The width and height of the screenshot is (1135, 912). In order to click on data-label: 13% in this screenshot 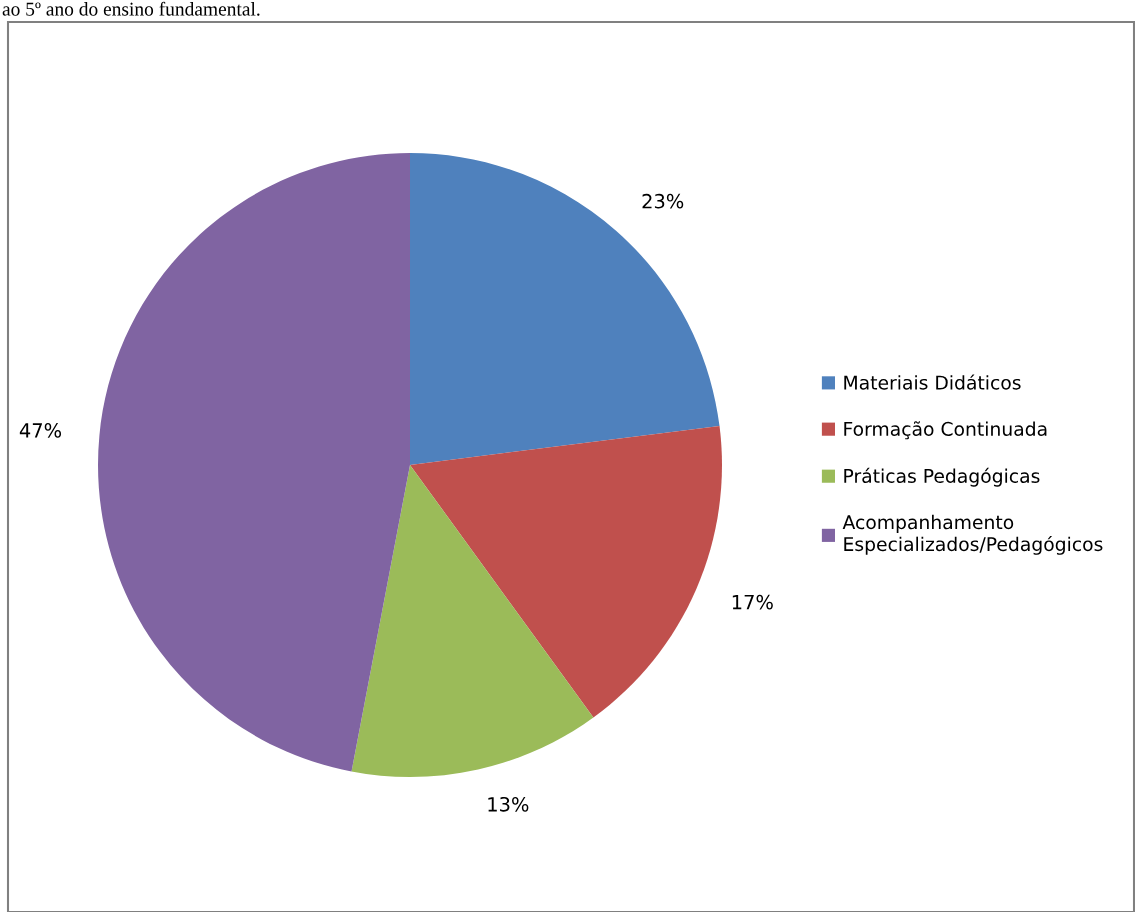, I will do `click(508, 804)`.